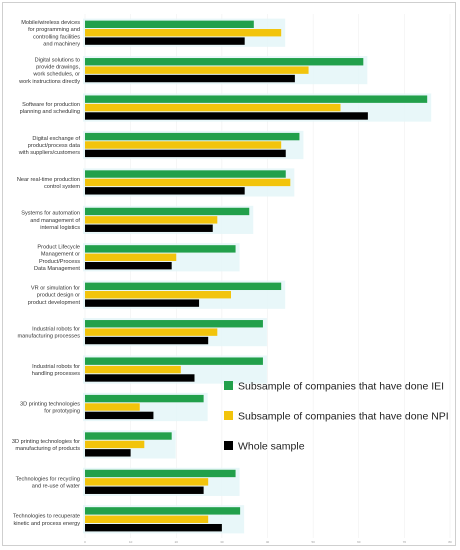  Describe the element at coordinates (58, 247) in the screenshot. I see `category-label-line: Product Lifecycle` at that location.